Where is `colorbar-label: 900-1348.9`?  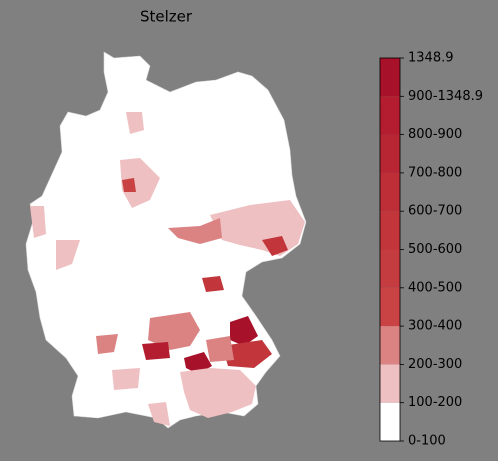 colorbar-label: 900-1348.9 is located at coordinates (445, 96).